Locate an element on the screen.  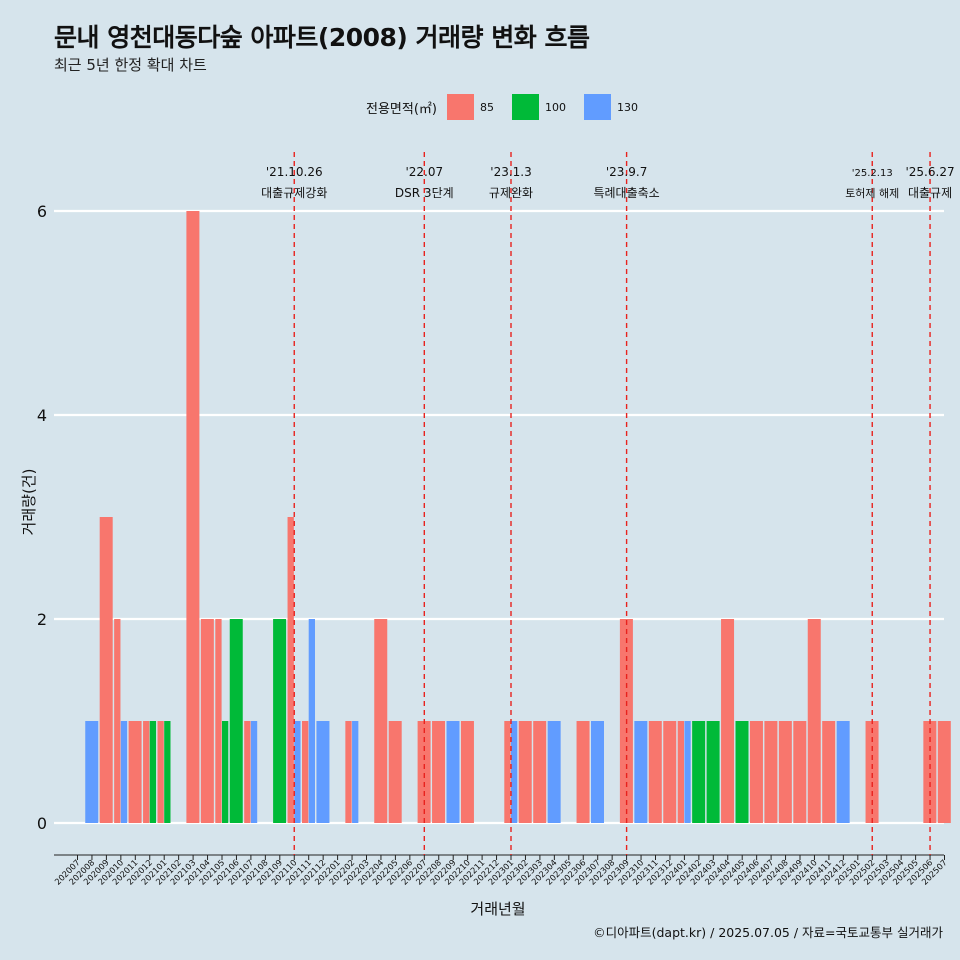
y-tick-label: 0 is located at coordinates (42, 823).